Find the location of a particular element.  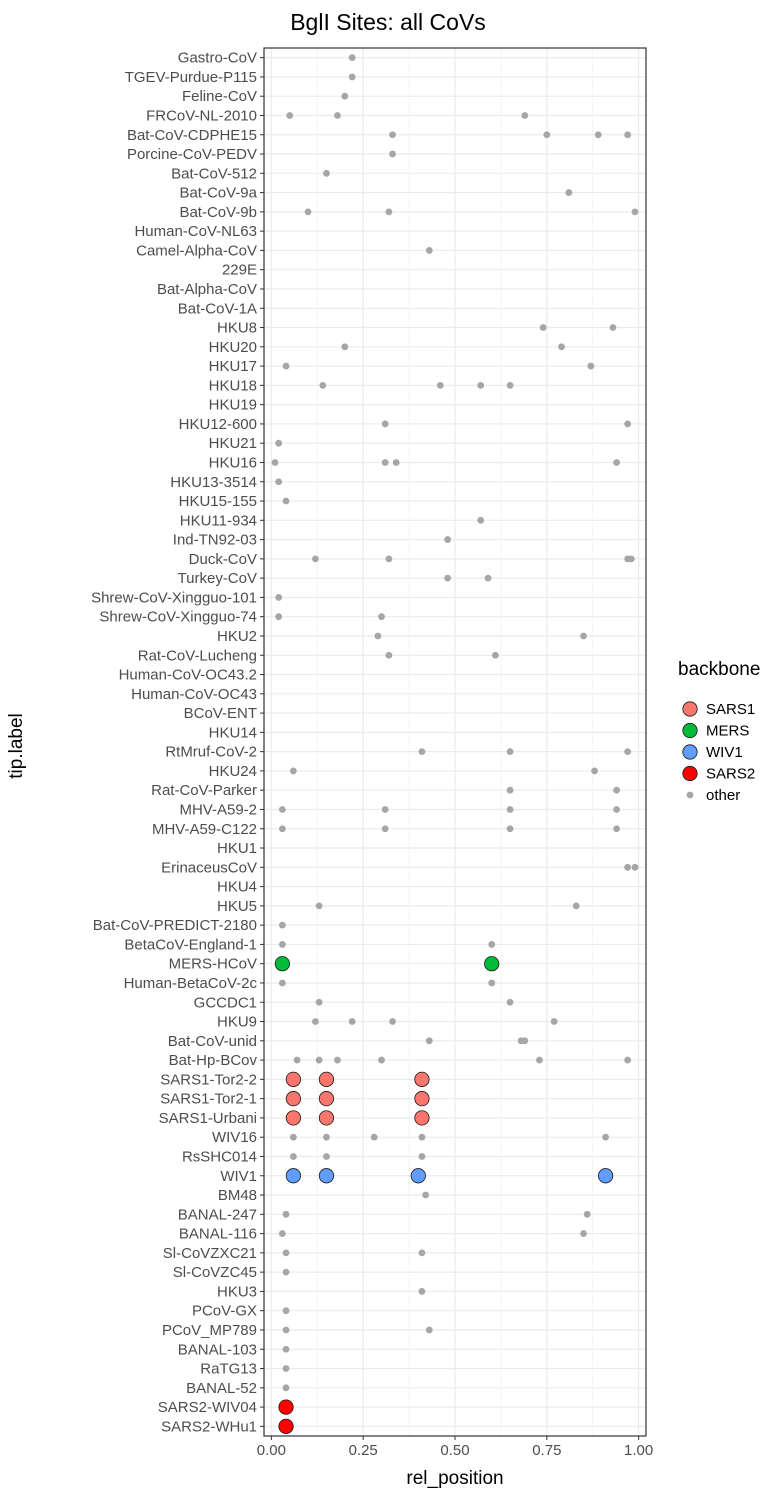

y-tick-label: Camel-Alpha-CoV is located at coordinates (196, 250).